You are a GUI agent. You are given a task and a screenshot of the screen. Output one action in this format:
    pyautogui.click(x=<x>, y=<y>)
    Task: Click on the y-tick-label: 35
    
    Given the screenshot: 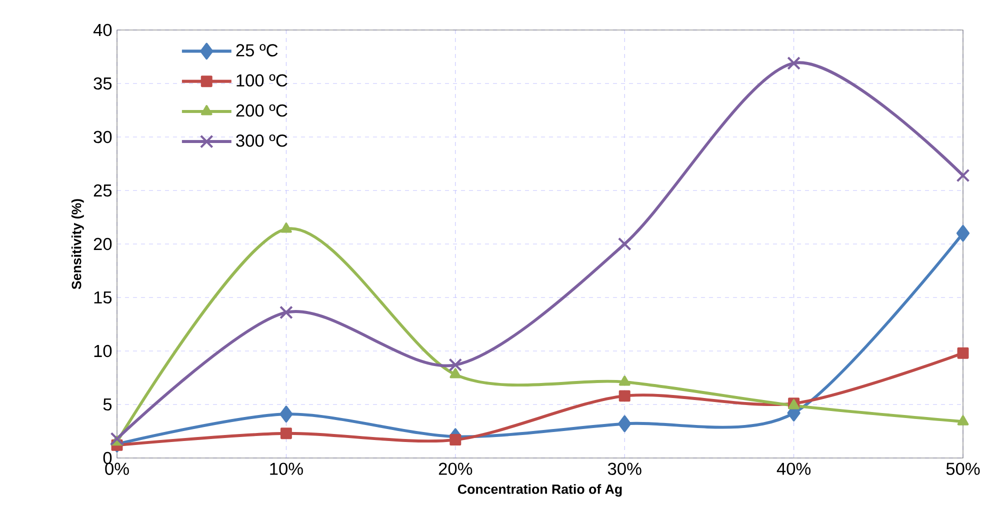 What is the action you would take?
    pyautogui.click(x=103, y=83)
    